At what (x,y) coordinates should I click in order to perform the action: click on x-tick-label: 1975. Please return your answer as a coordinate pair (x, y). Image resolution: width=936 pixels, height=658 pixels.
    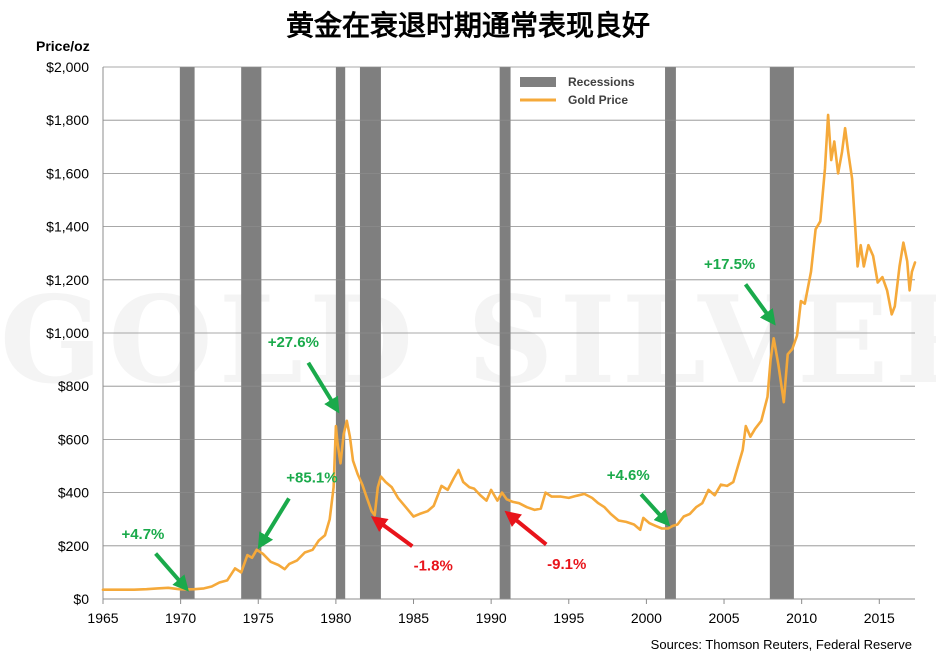
    Looking at the image, I should click on (258, 618).